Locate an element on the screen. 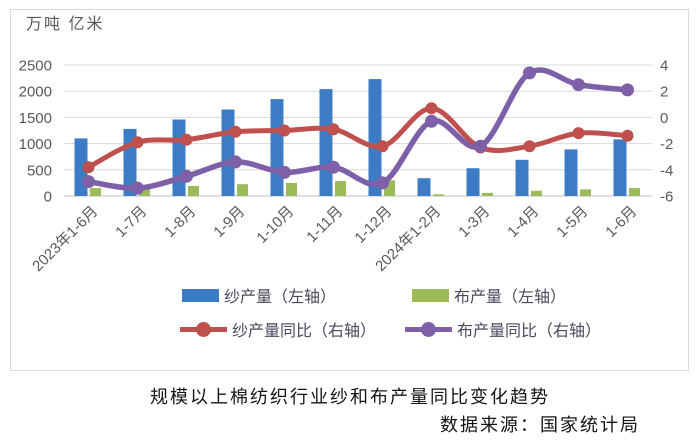 The width and height of the screenshot is (700, 444). left-axis-ticks: 0 500 1000 1500 2000 2500 is located at coordinates (35, 132).